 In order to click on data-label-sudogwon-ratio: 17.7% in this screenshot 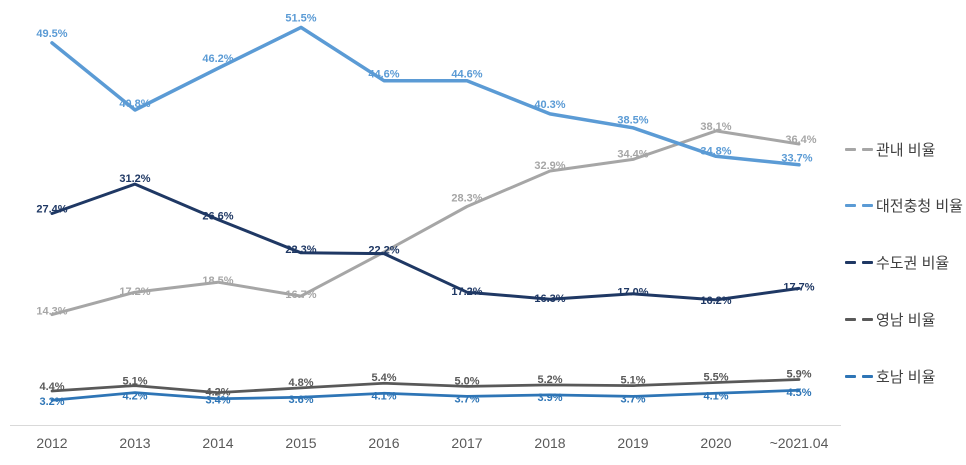, I will do `click(798, 287)`.